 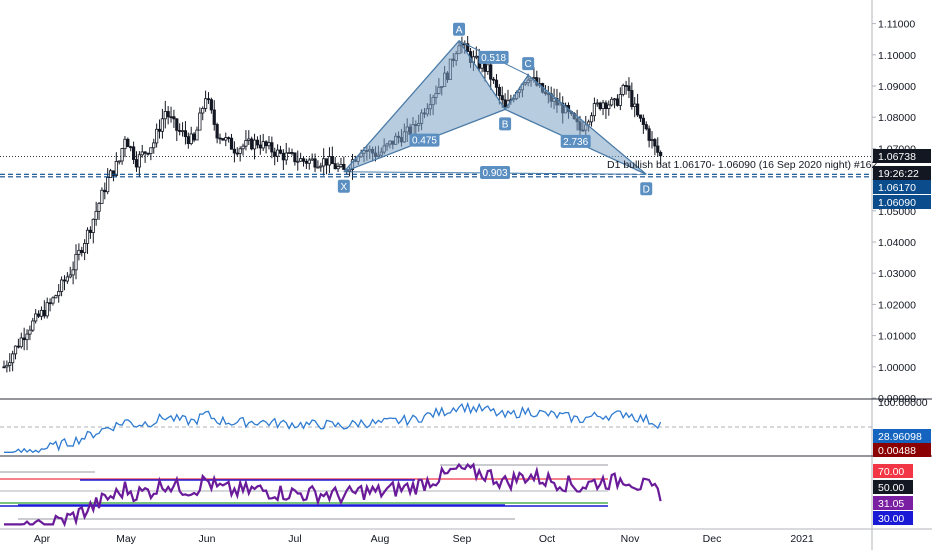 I want to click on indicator1-badge-label: 0.00488, so click(x=897, y=451).